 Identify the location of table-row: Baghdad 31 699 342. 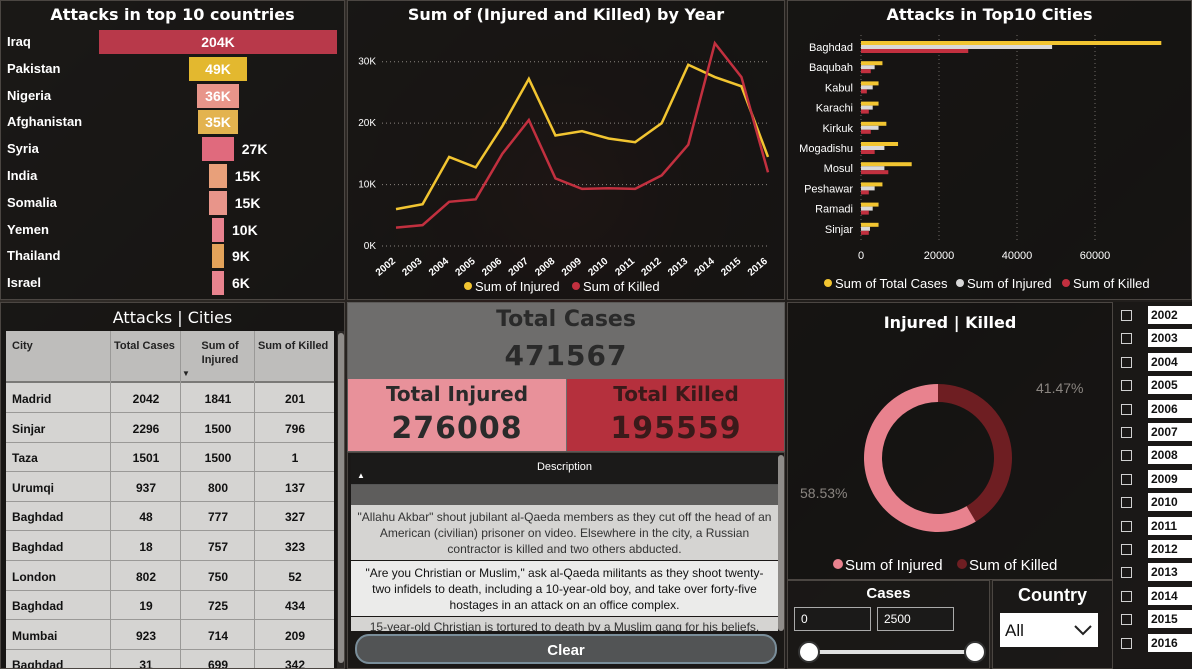
(170, 659).